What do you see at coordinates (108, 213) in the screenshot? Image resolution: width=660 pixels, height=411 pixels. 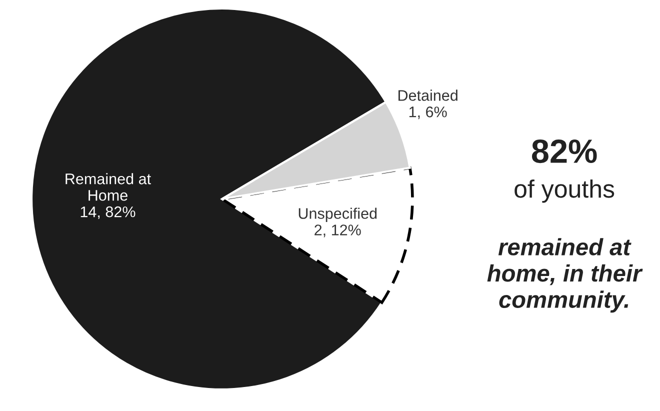 I see `data-label: 14, 82%` at bounding box center [108, 213].